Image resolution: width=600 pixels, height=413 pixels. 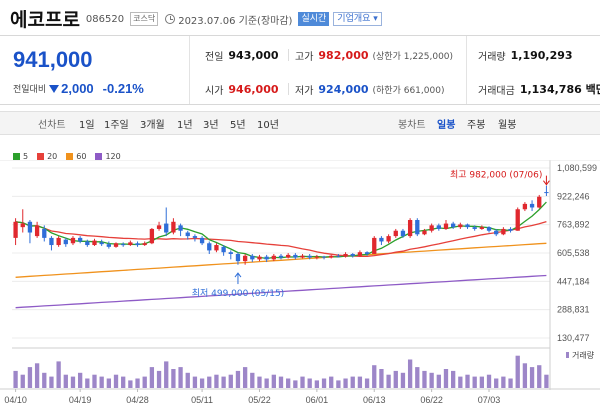 I want to click on x-tick-label: 04/19, so click(x=80, y=400).